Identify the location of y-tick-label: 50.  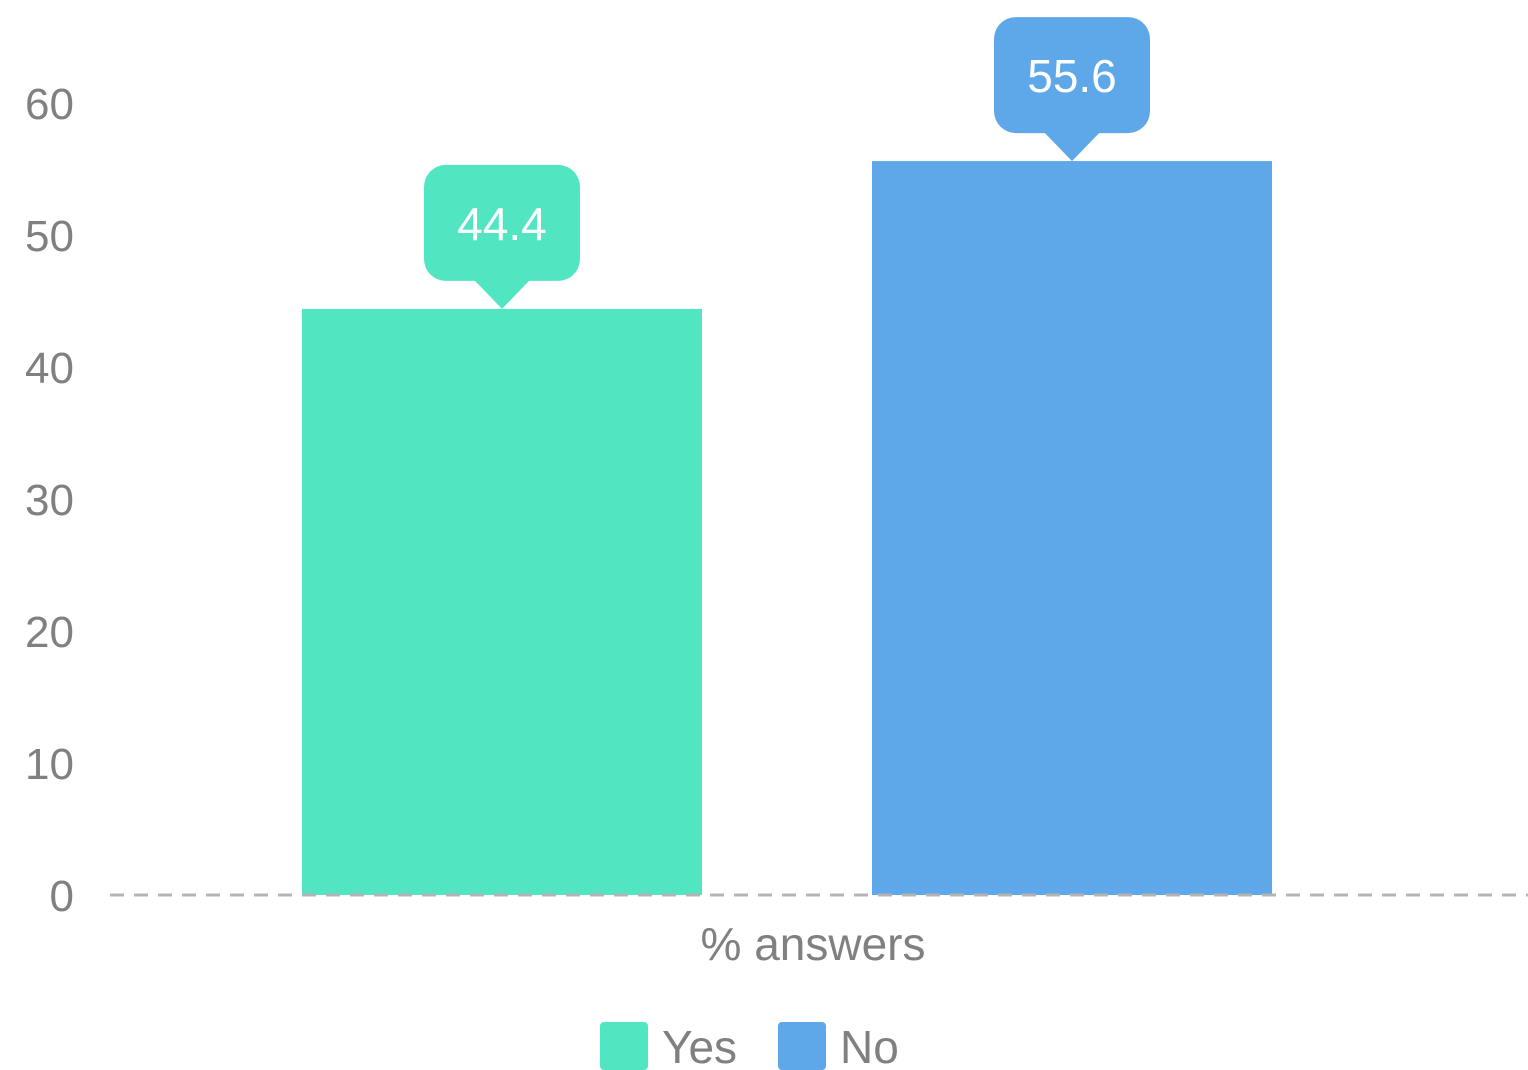
(49, 236).